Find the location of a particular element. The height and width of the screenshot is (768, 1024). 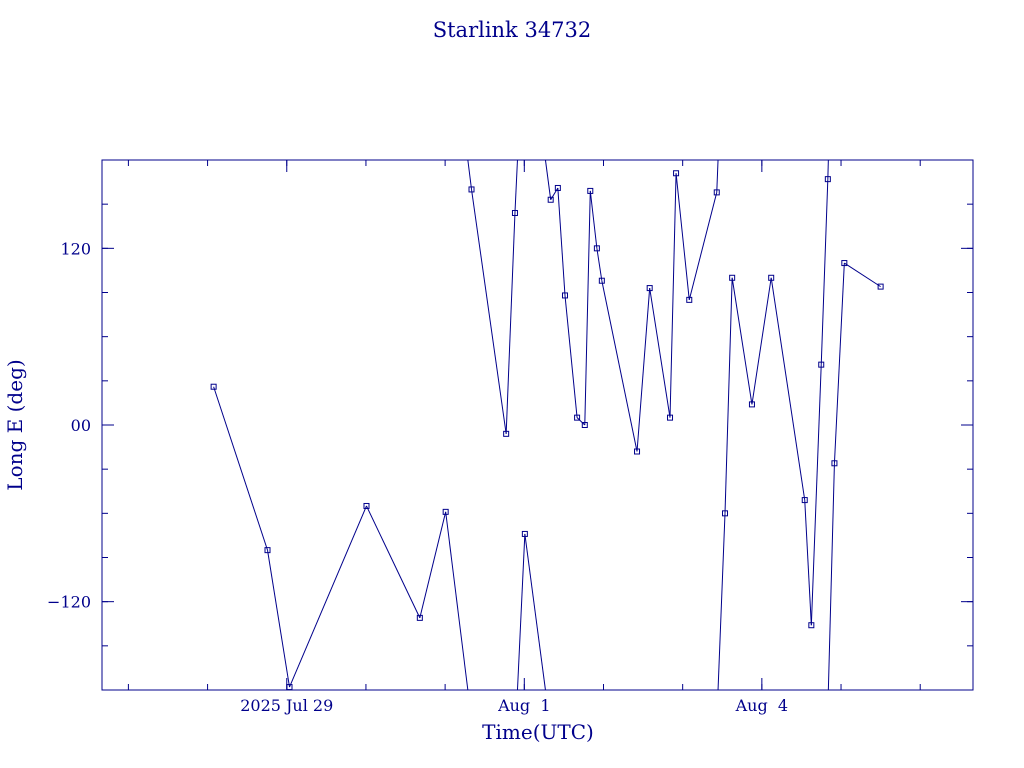

y-tick-label: 00 is located at coordinates (81, 425).